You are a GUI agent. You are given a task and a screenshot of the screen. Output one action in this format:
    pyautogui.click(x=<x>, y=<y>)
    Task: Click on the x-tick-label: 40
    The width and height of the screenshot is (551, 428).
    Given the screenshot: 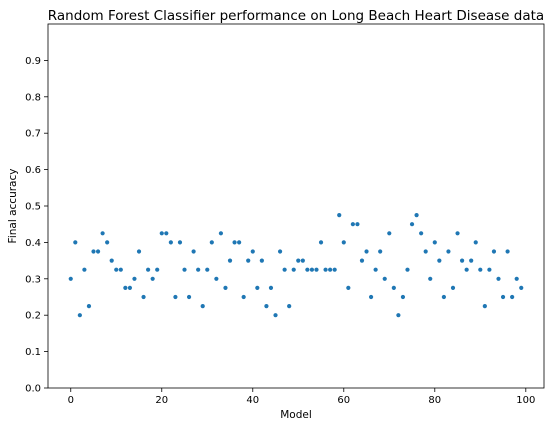 What is the action you would take?
    pyautogui.click(x=252, y=400)
    